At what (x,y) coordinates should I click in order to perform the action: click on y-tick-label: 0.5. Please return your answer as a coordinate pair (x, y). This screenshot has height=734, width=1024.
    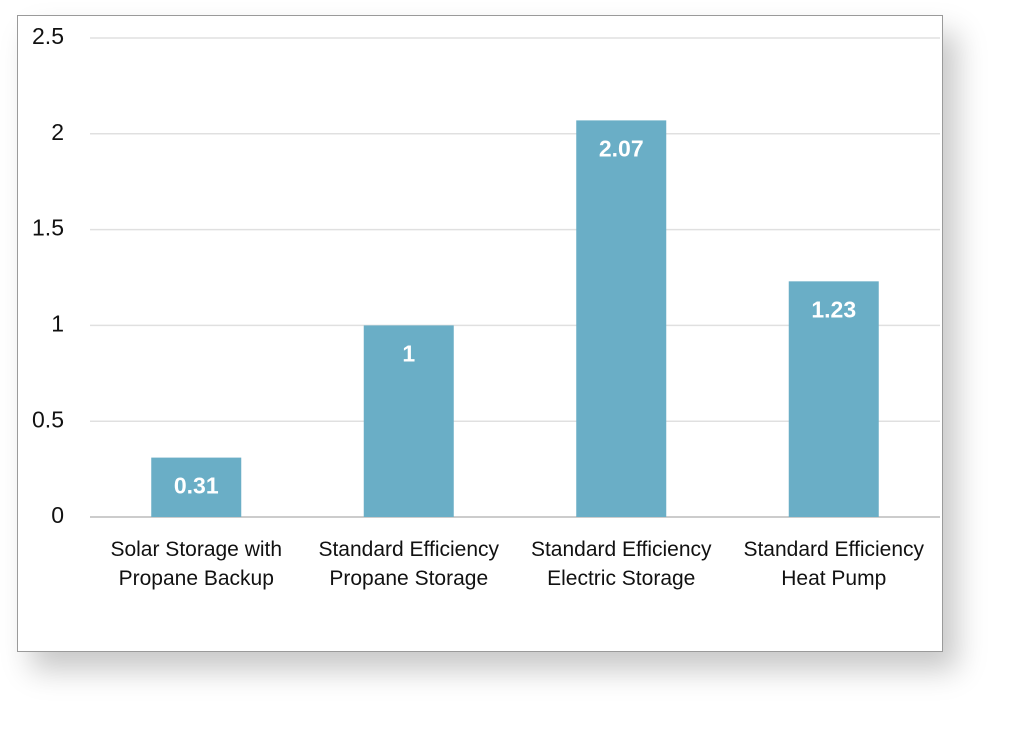
    Looking at the image, I should click on (48, 419).